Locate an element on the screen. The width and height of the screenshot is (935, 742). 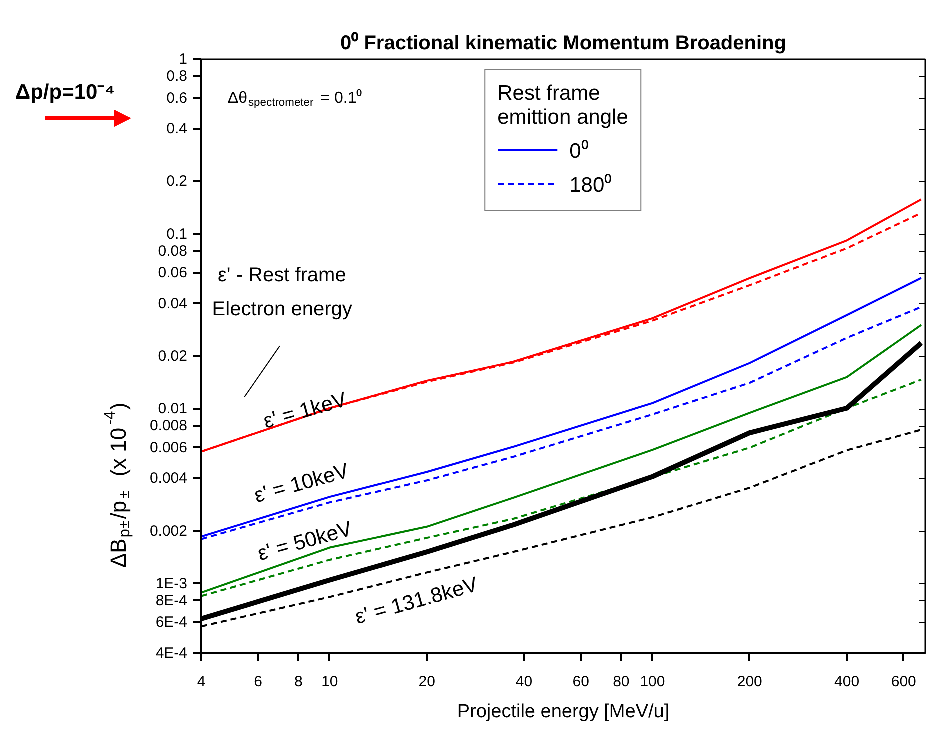
y-tick-label: 0.6 is located at coordinates (177, 98).